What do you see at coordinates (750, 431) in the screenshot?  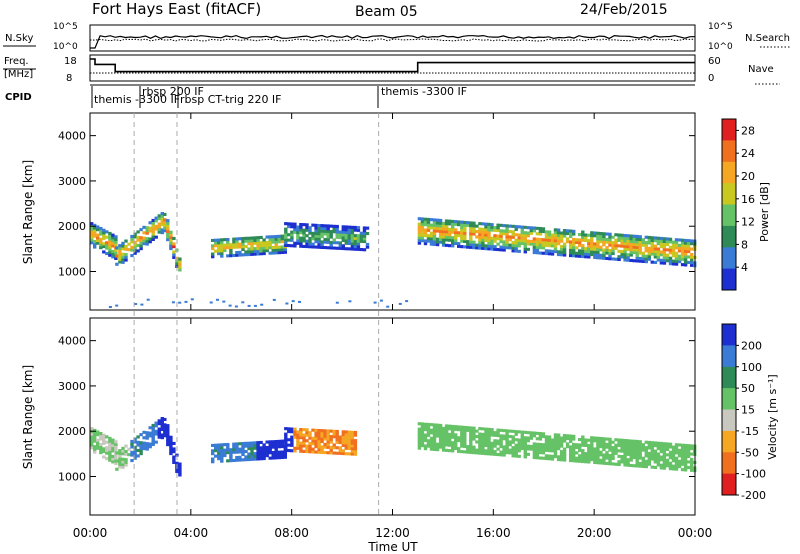 I see `colorbar-tick-label: -15` at bounding box center [750, 431].